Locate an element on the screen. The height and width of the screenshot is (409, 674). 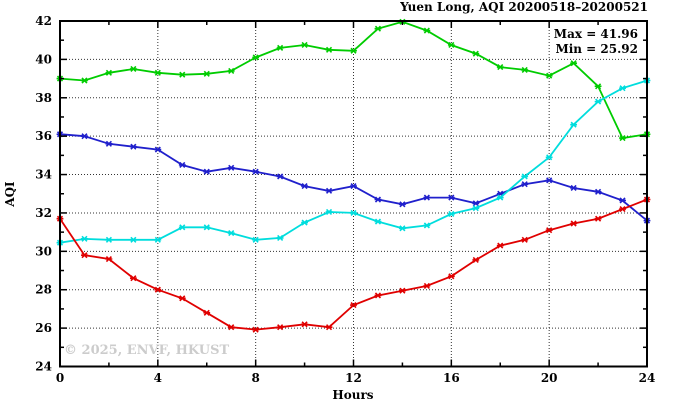
x-tick-label: 8 is located at coordinates (255, 378).